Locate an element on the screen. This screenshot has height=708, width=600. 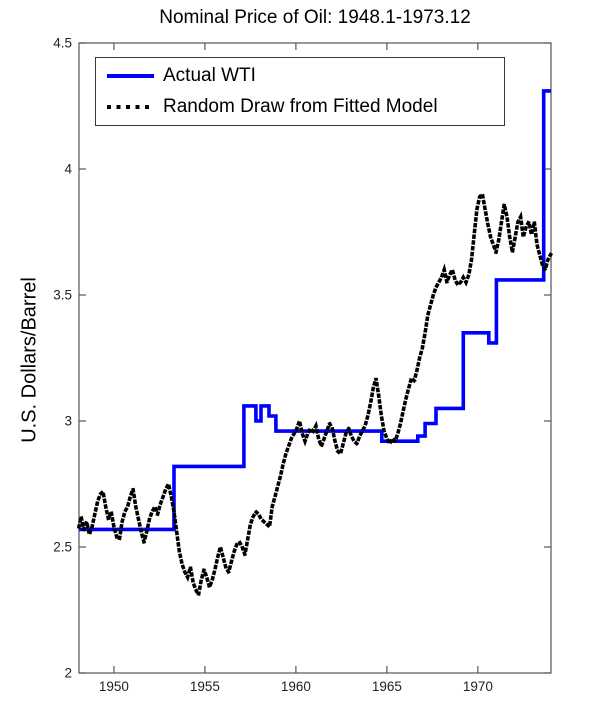
y-tick-label: 3.5 is located at coordinates (62, 295).